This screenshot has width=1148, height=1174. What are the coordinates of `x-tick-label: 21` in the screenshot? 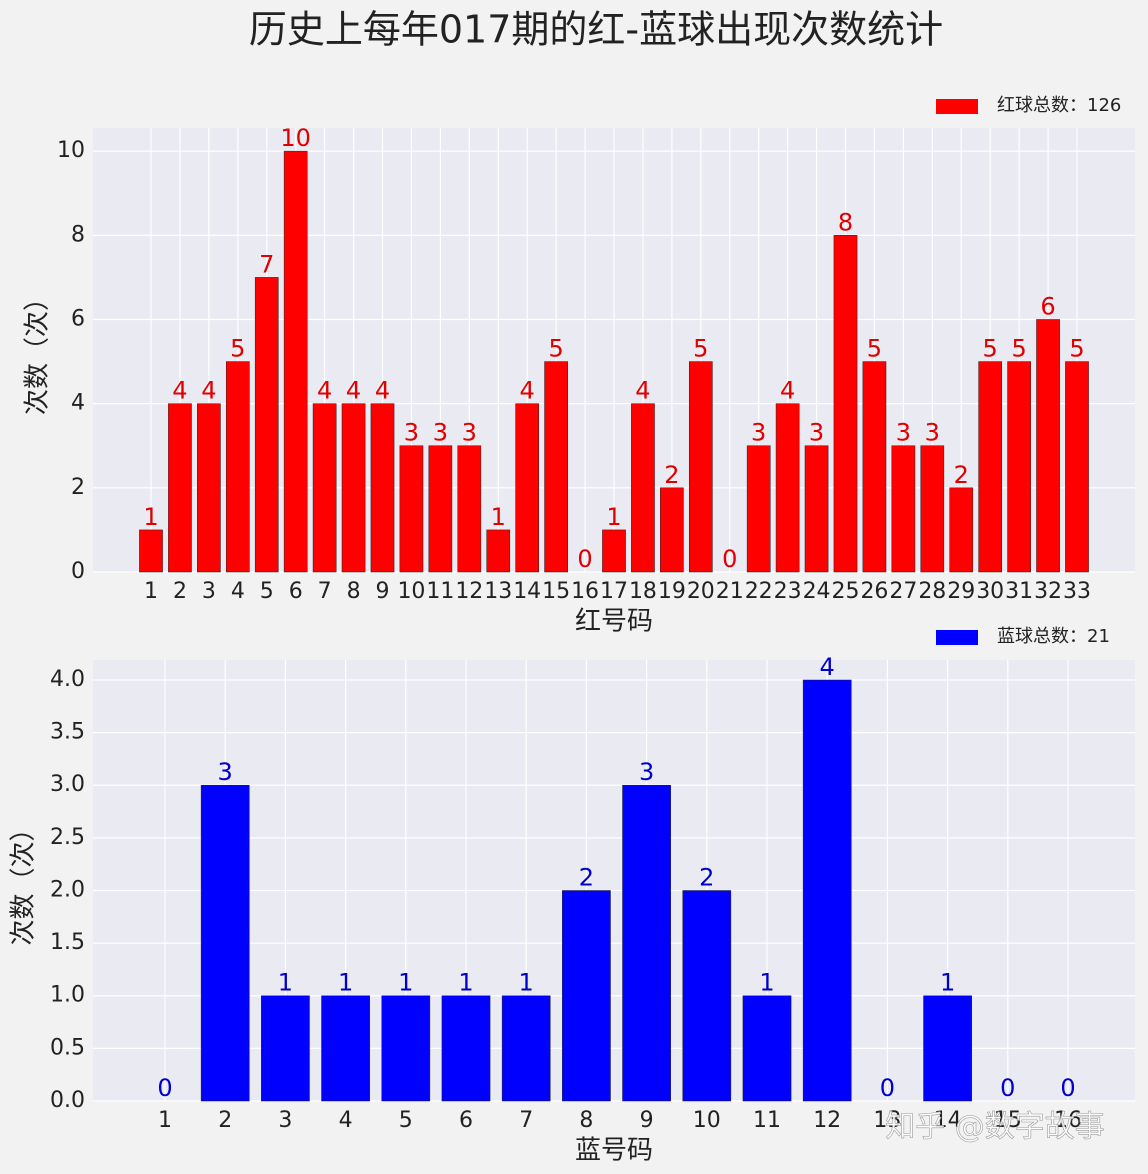 It's located at (730, 591).